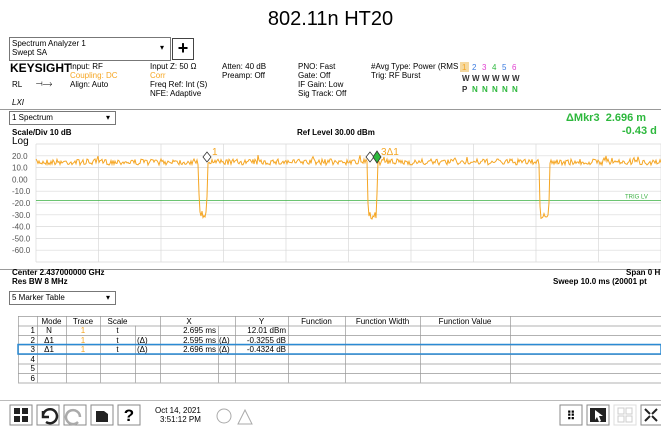  I want to click on cell-mode: Δ1, so click(49, 349).